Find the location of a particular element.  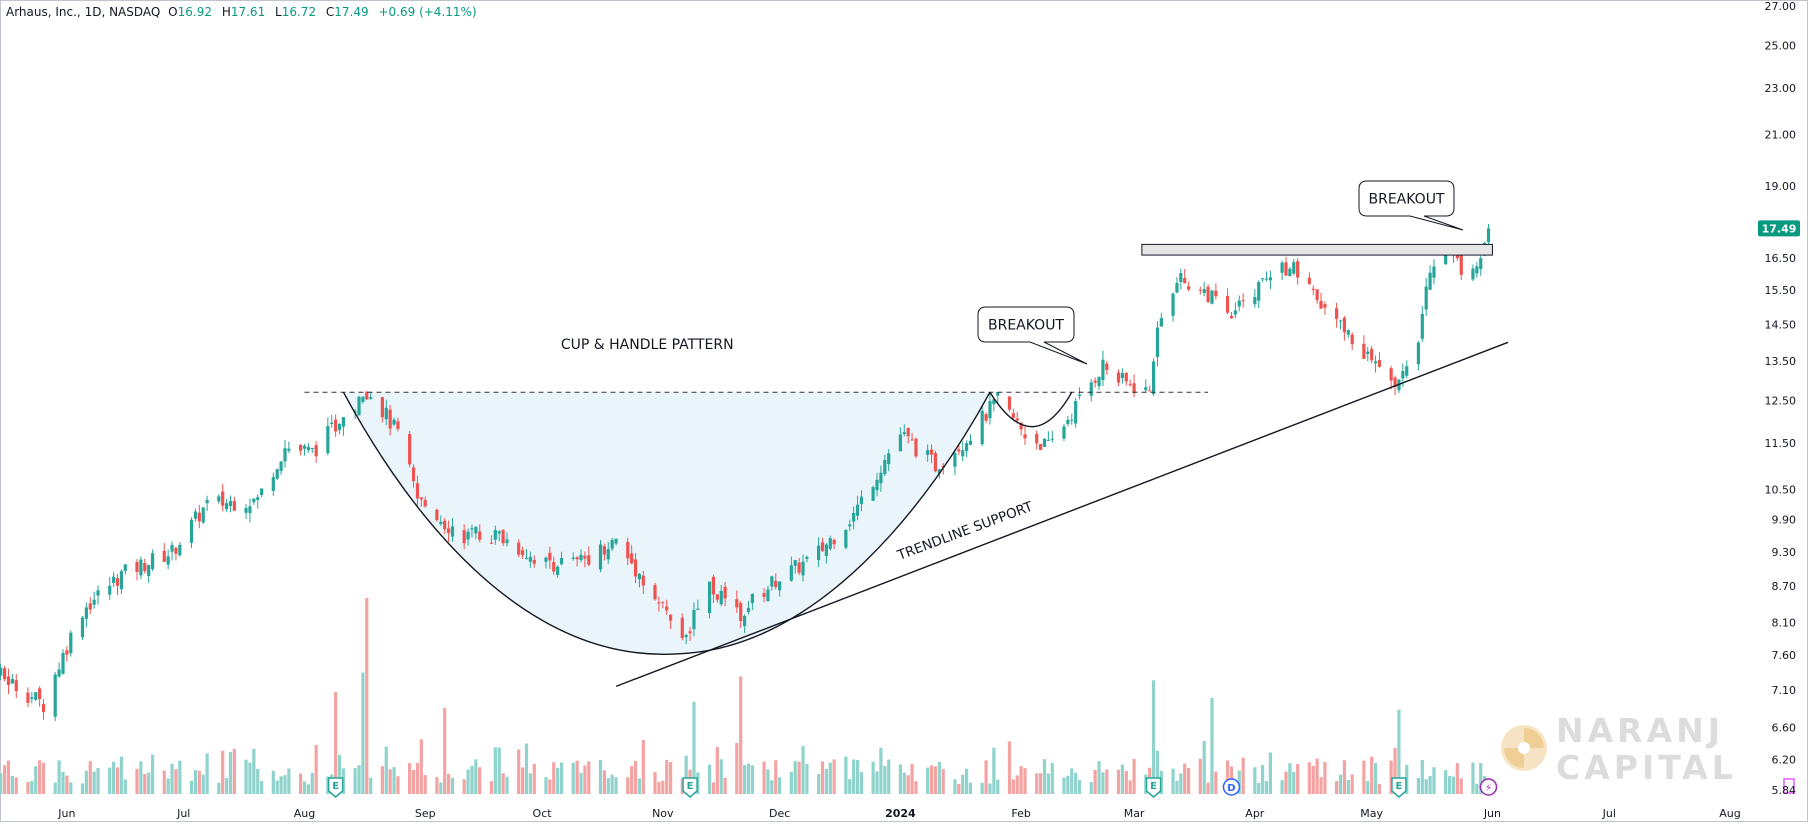

y-tick-label: 8.10 is located at coordinates (1784, 622).